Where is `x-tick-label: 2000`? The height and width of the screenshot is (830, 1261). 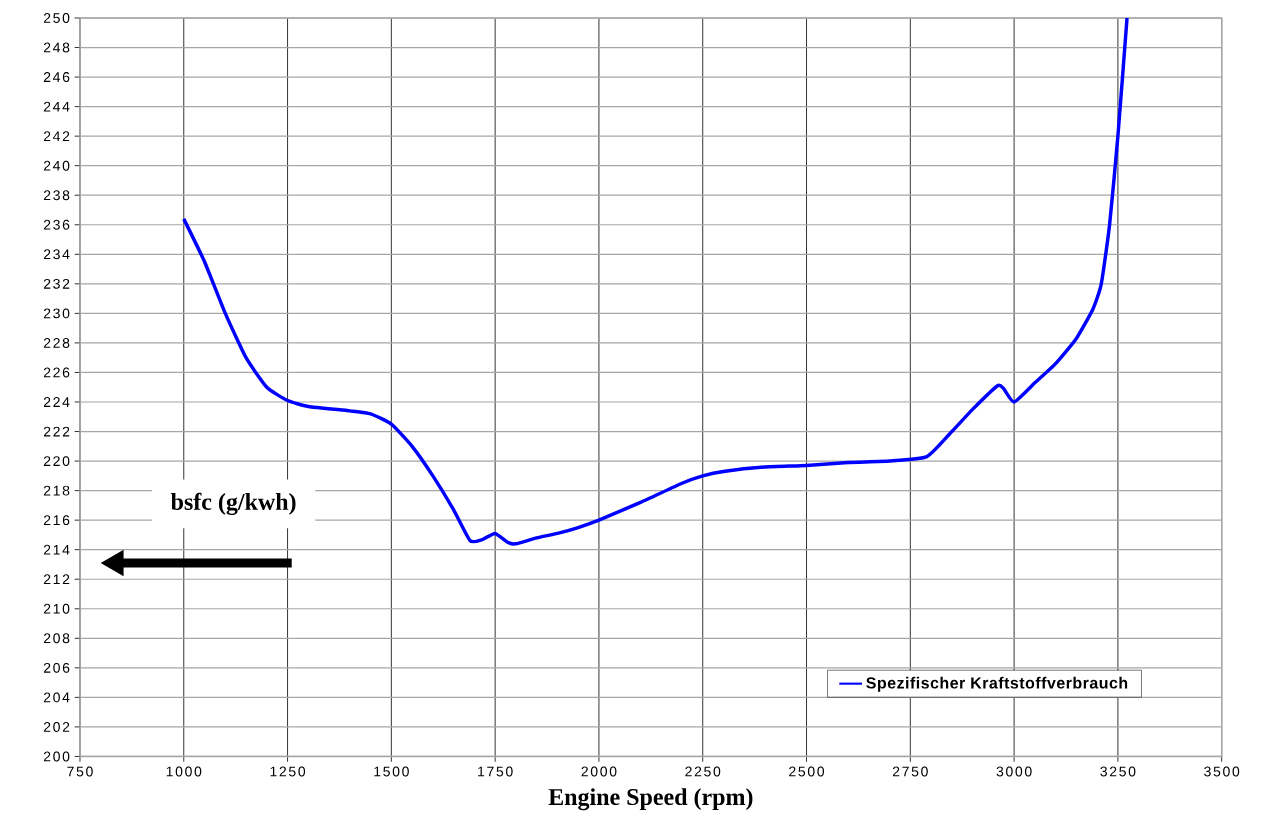 x-tick-label: 2000 is located at coordinates (599, 771).